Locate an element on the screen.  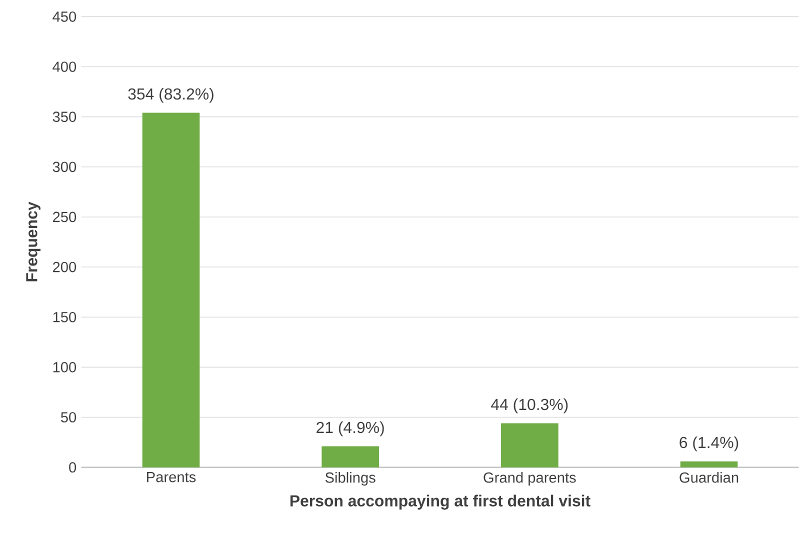
y-tick-label: 200 is located at coordinates (64, 267).